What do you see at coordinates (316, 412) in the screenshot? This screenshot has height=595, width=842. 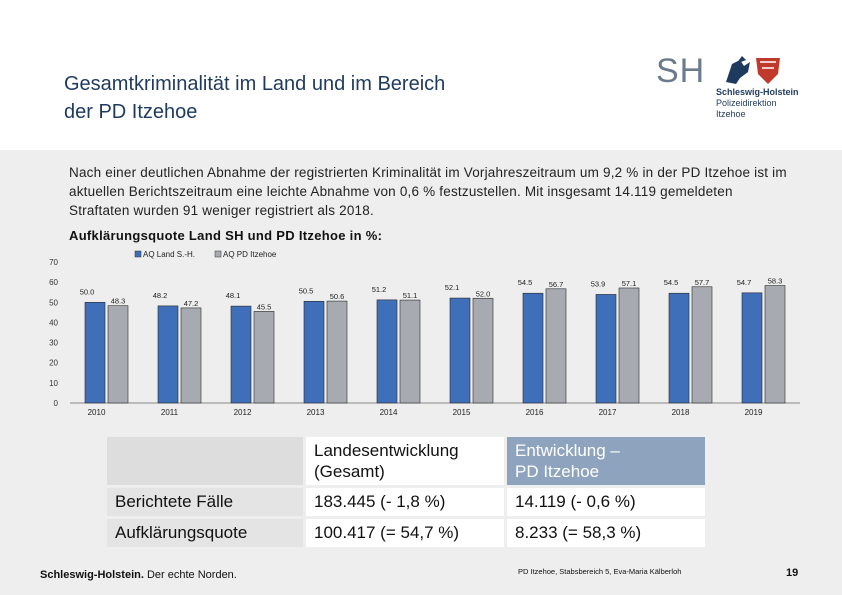 I see `x-tick-label: 2013` at bounding box center [316, 412].